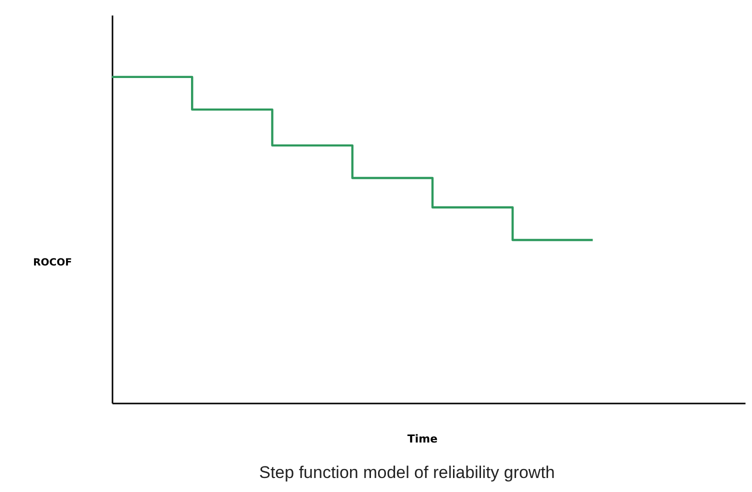 This screenshot has height=492, width=752. Describe the element at coordinates (422, 439) in the screenshot. I see `x-axis-title: Time` at that location.